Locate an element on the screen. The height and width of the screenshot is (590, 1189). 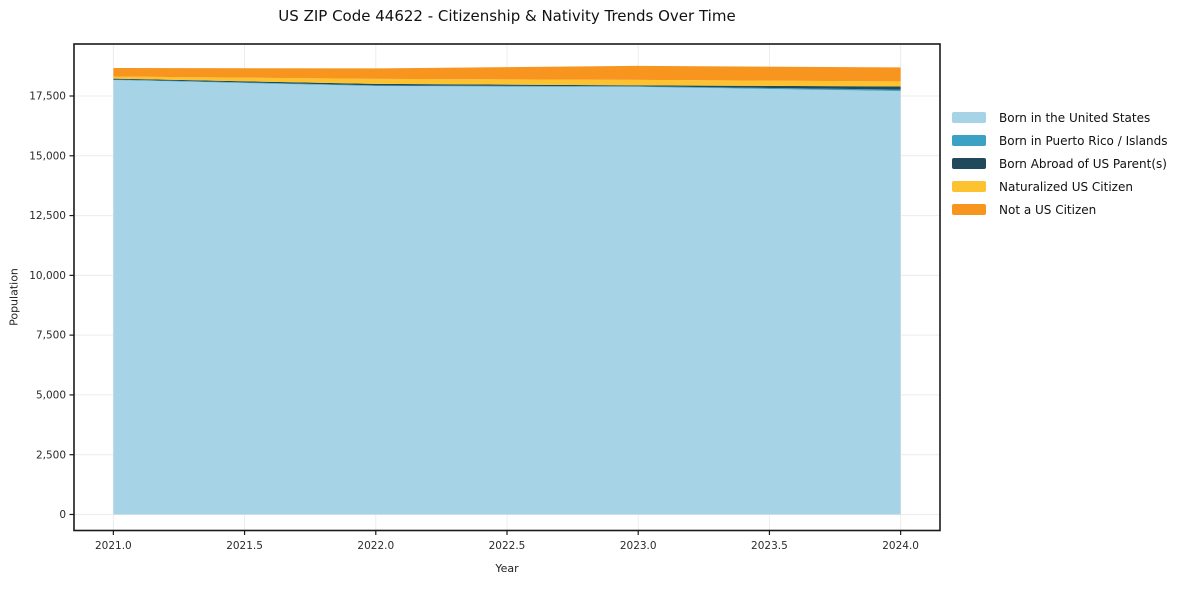
legend-item: Naturalized US Citizen is located at coordinates (1060, 186).